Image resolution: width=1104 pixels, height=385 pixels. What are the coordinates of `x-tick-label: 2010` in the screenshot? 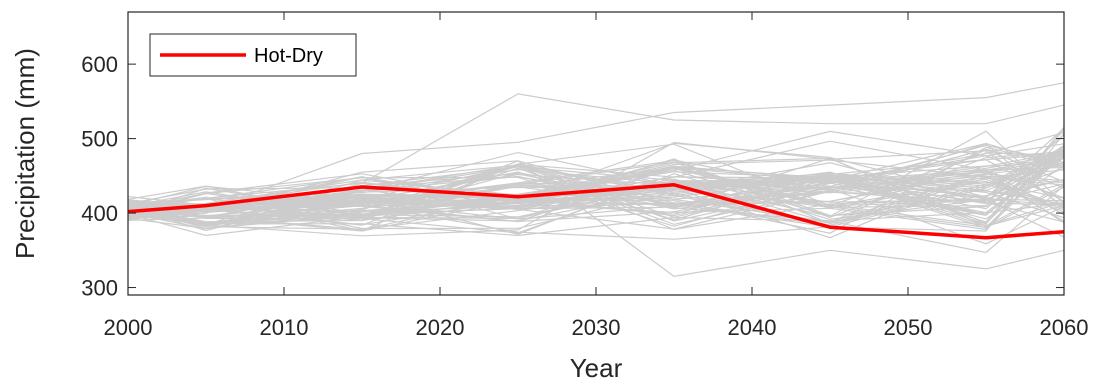 It's located at (284, 327).